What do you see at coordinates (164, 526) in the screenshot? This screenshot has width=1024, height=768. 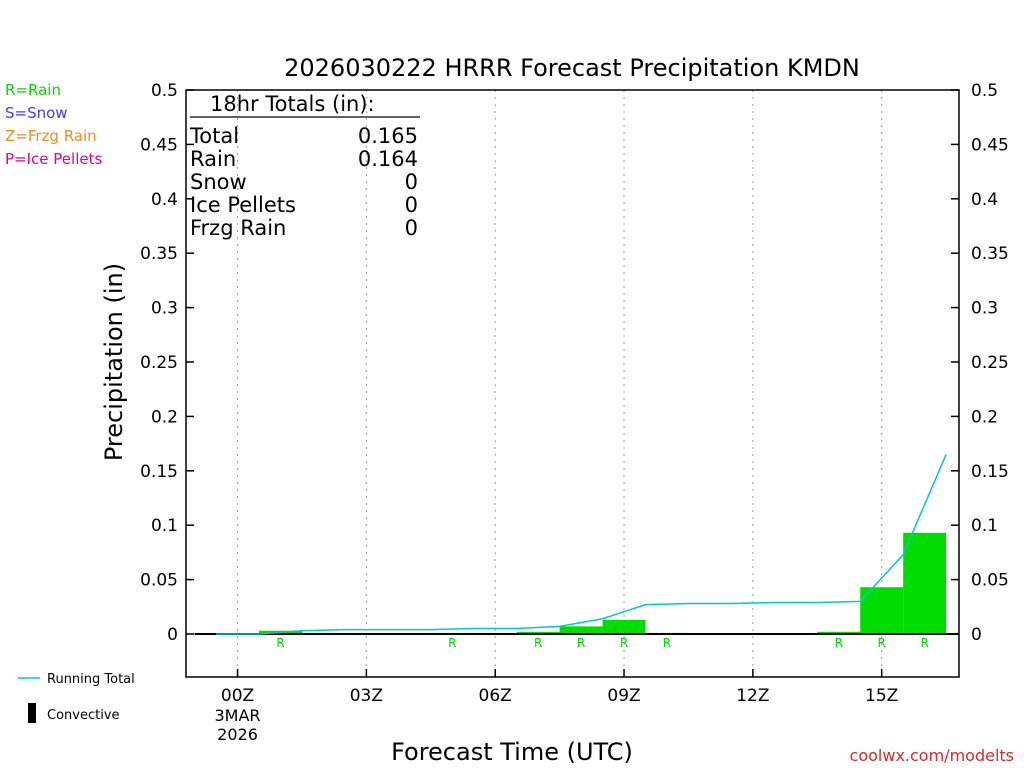 I see `y-tick-label: 0.1` at bounding box center [164, 526].